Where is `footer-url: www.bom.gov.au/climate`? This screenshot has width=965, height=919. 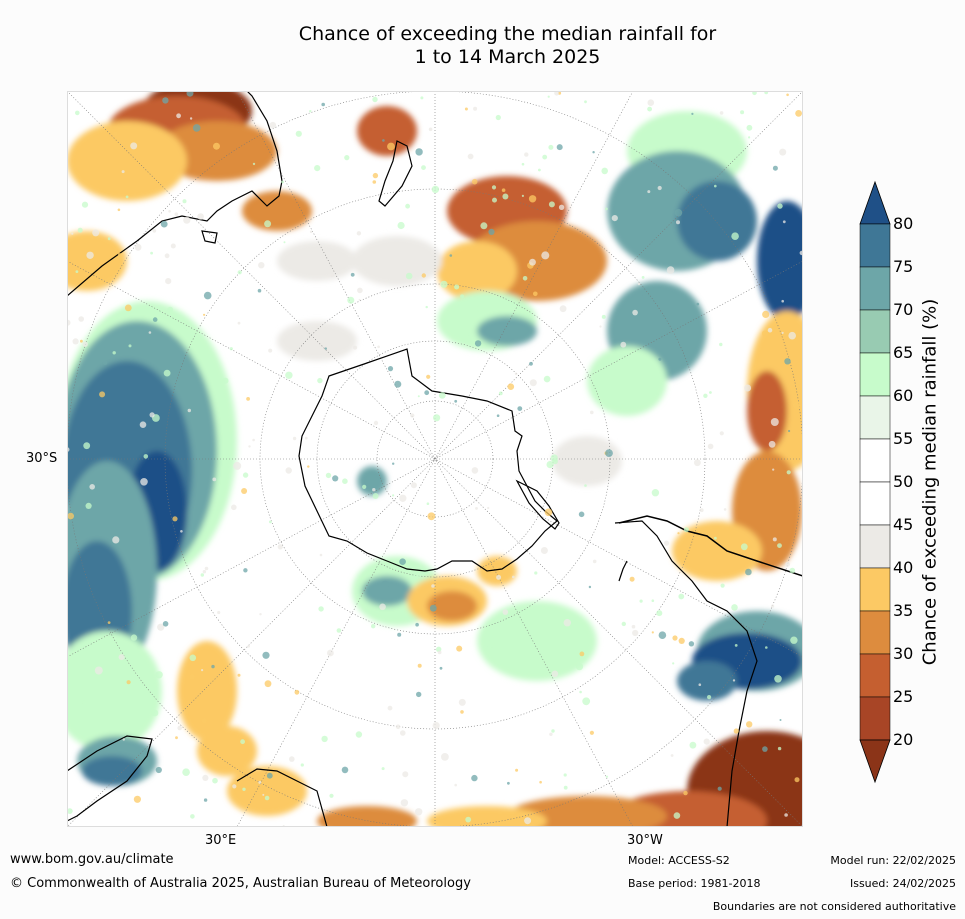
footer-url: www.bom.gov.au/climate is located at coordinates (92, 859).